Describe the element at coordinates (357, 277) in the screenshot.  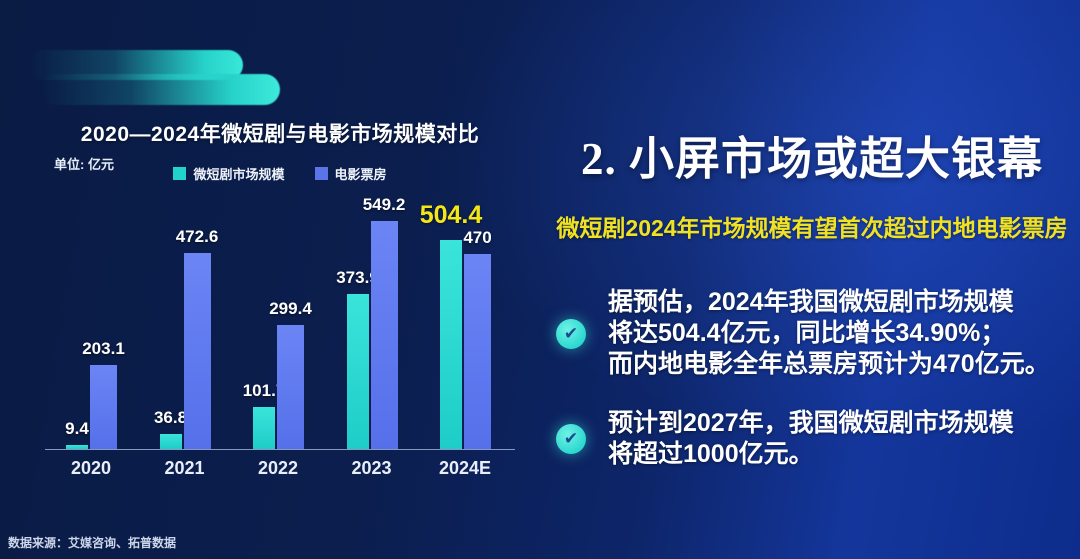
I see `bar-value-label: 373.9` at that location.